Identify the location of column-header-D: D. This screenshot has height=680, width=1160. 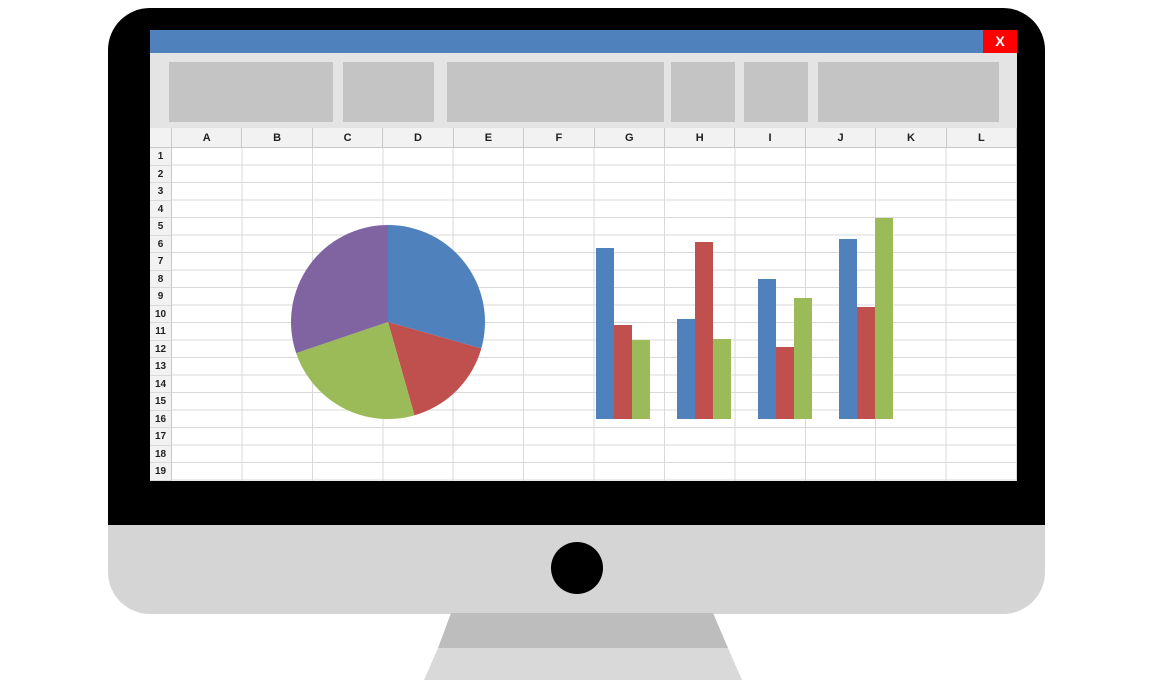
(418, 138).